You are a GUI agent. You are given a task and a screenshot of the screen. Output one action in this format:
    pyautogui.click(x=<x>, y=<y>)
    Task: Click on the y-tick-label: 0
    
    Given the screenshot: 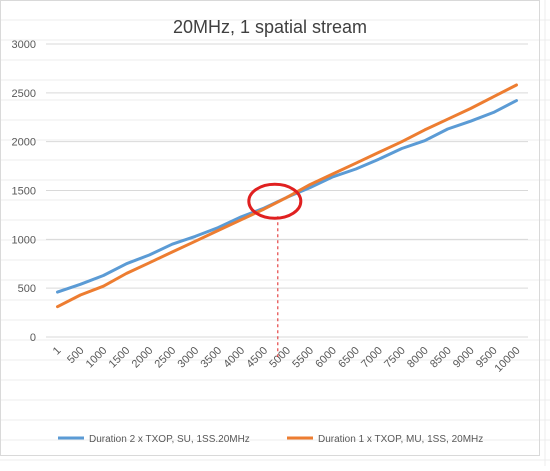 What is the action you would take?
    pyautogui.click(x=33, y=338)
    